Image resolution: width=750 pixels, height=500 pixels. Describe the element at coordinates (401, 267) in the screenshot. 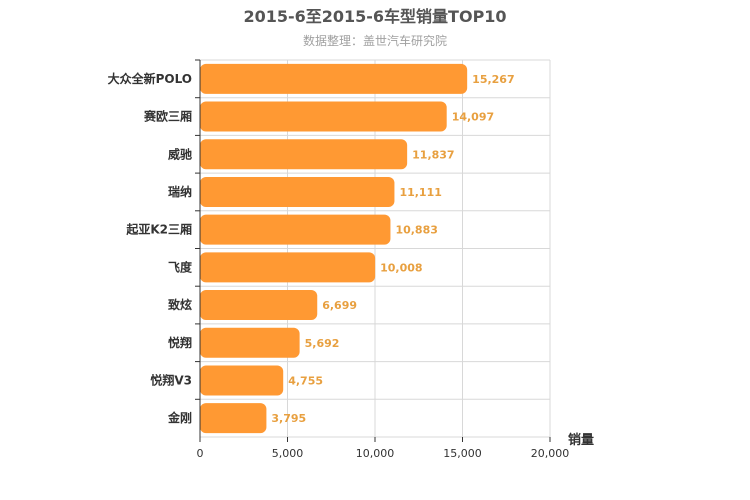

I see `data-label: 10,008` at that location.